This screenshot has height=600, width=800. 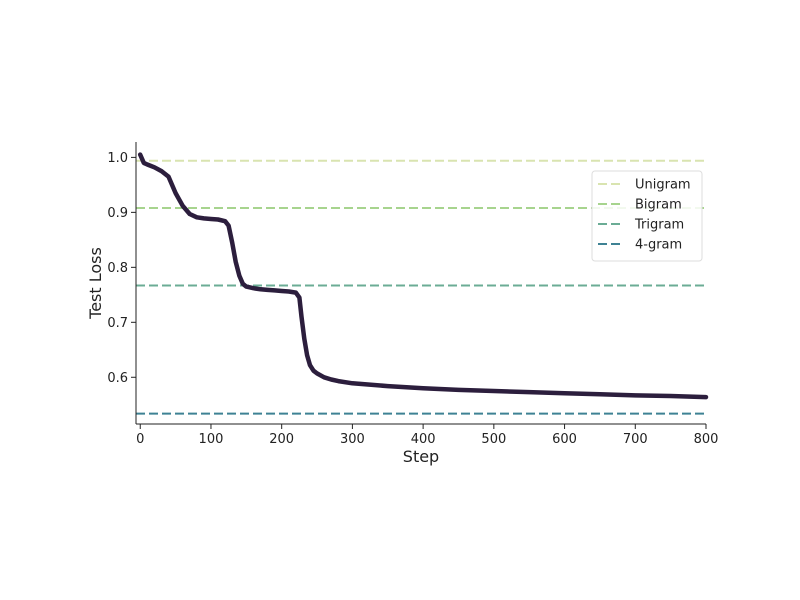 I want to click on x-tick-label: 400, so click(x=423, y=439).